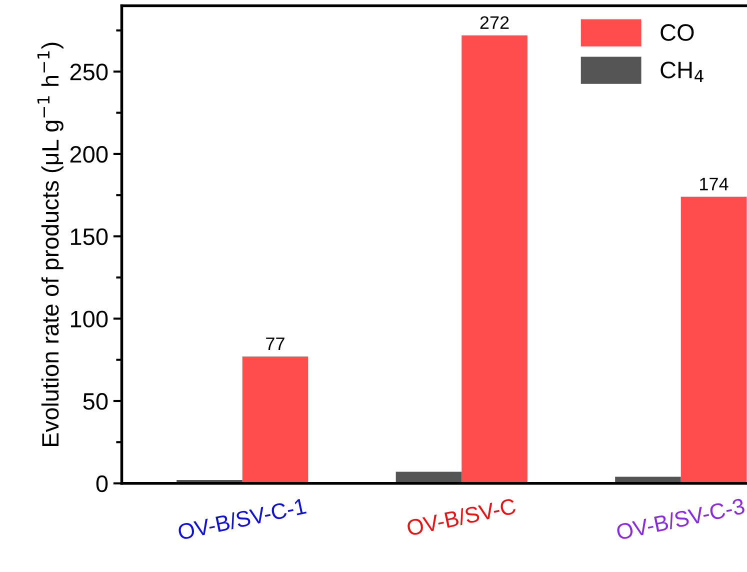 This screenshot has width=747, height=572. Describe the element at coordinates (89, 319) in the screenshot. I see `y-tick-label: 100` at that location.